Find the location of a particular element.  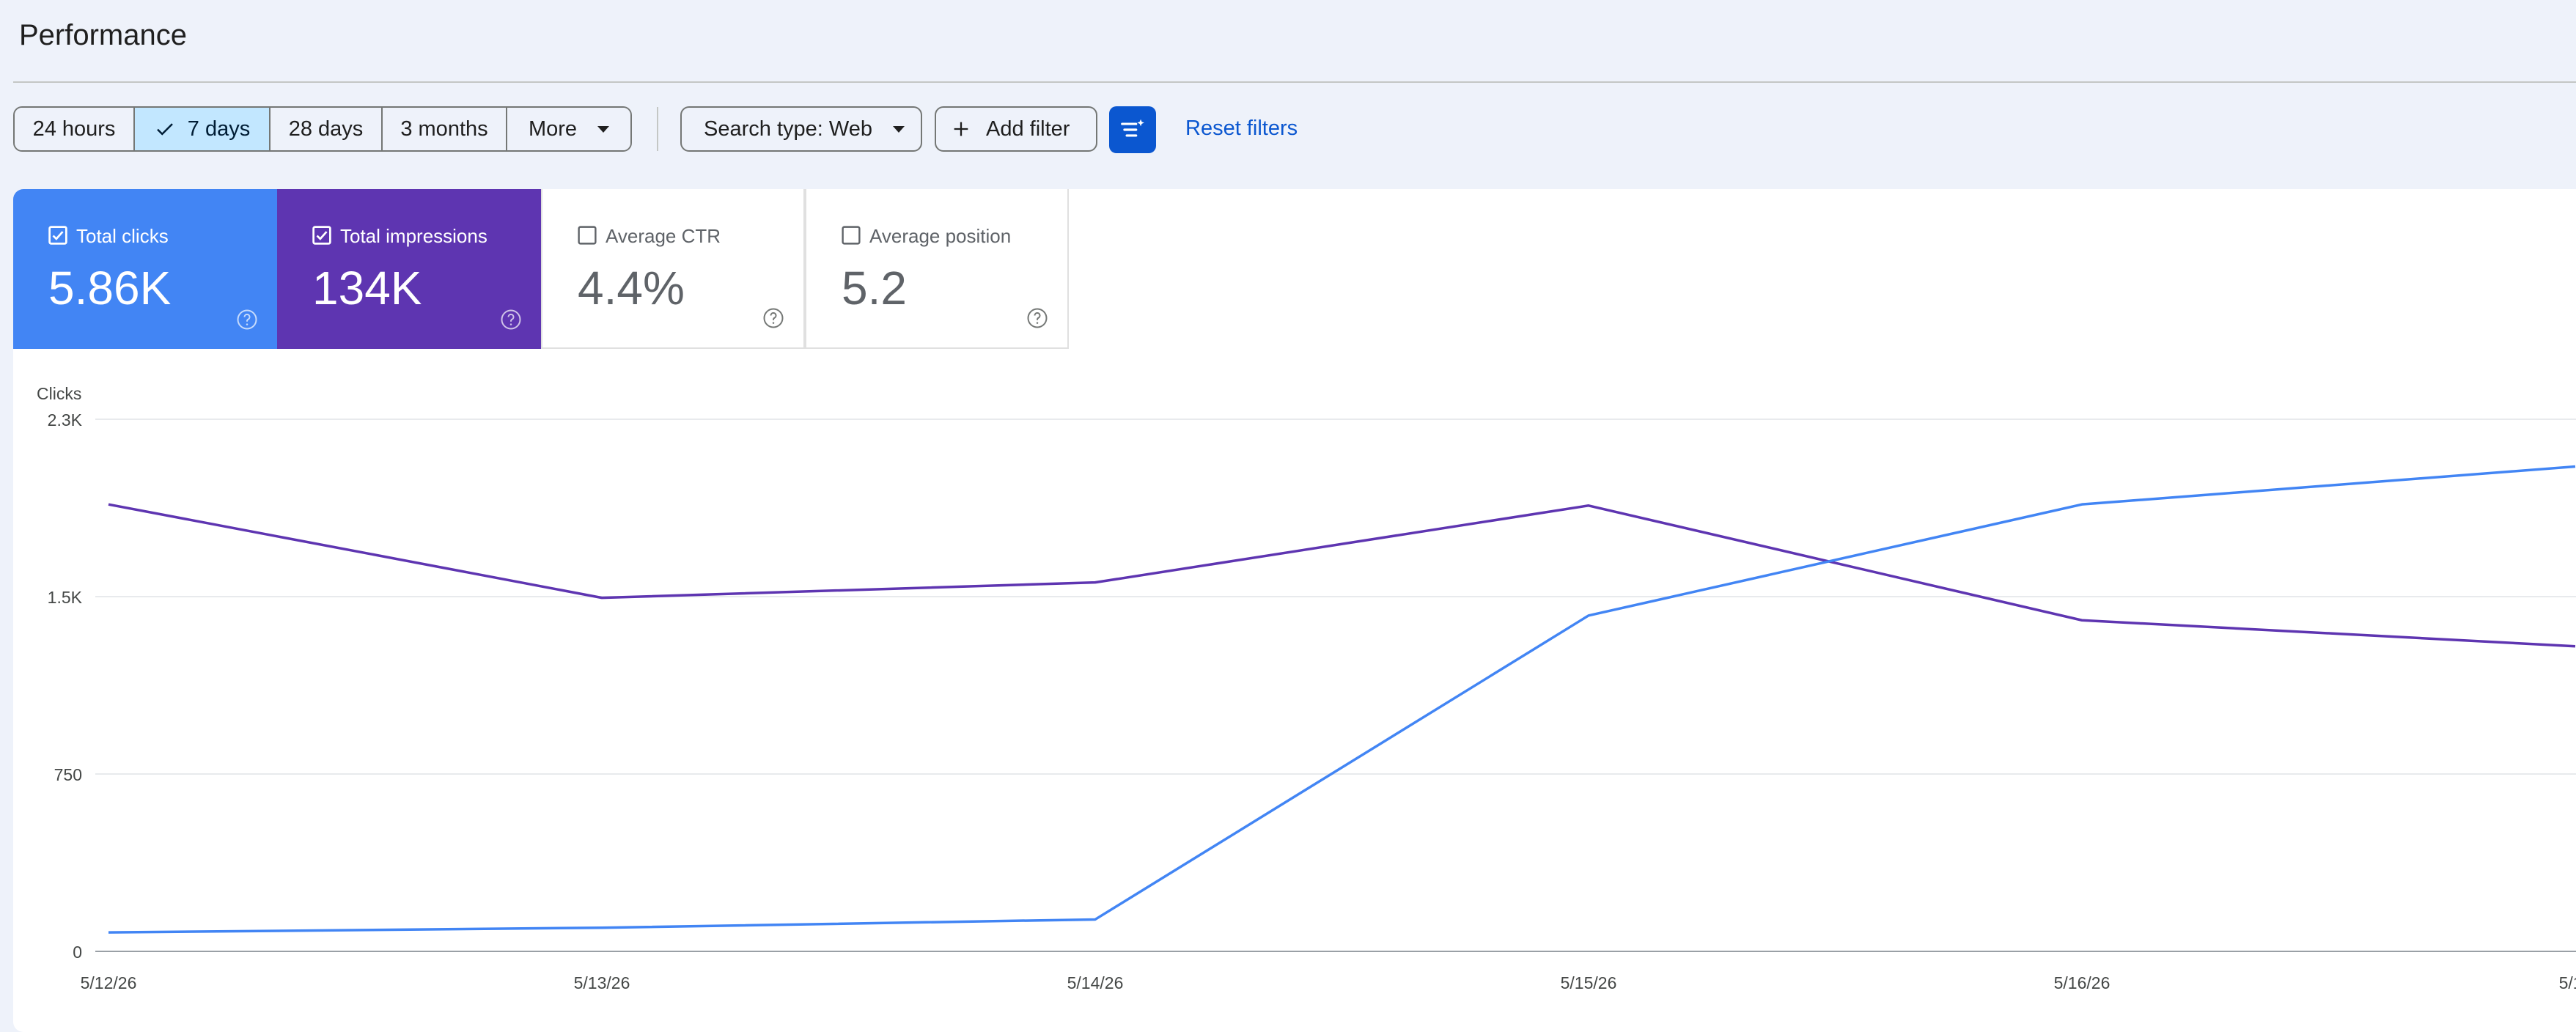

add-filter-button: Add filter is located at coordinates (1016, 129).